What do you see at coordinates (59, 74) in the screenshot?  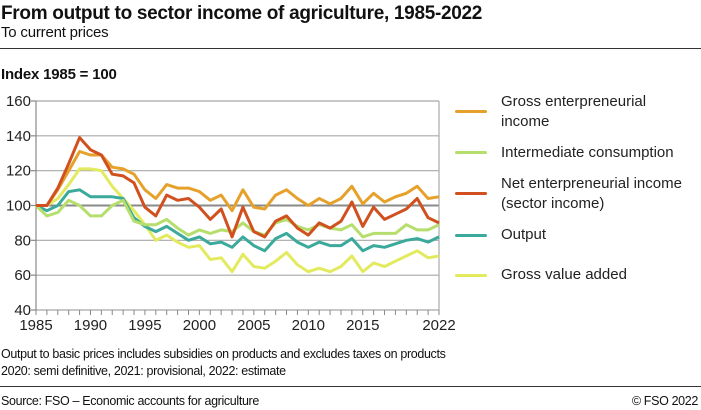 I see `y-axis-label: Index 1985 = 100` at bounding box center [59, 74].